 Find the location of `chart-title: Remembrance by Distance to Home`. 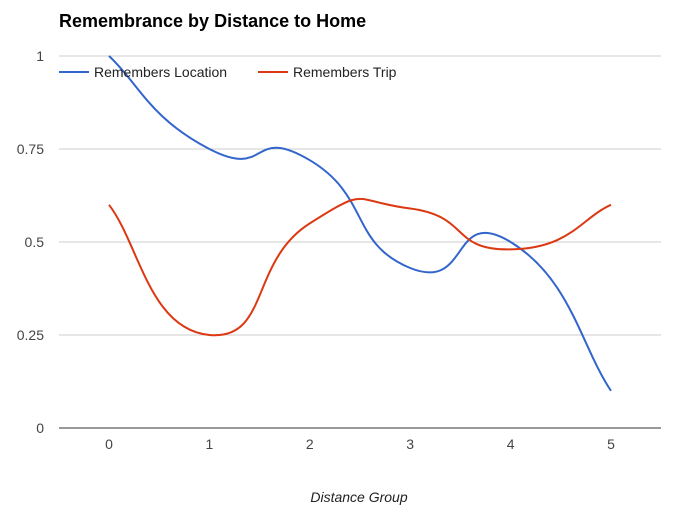

chart-title: Remembrance by Distance to Home is located at coordinates (212, 21).